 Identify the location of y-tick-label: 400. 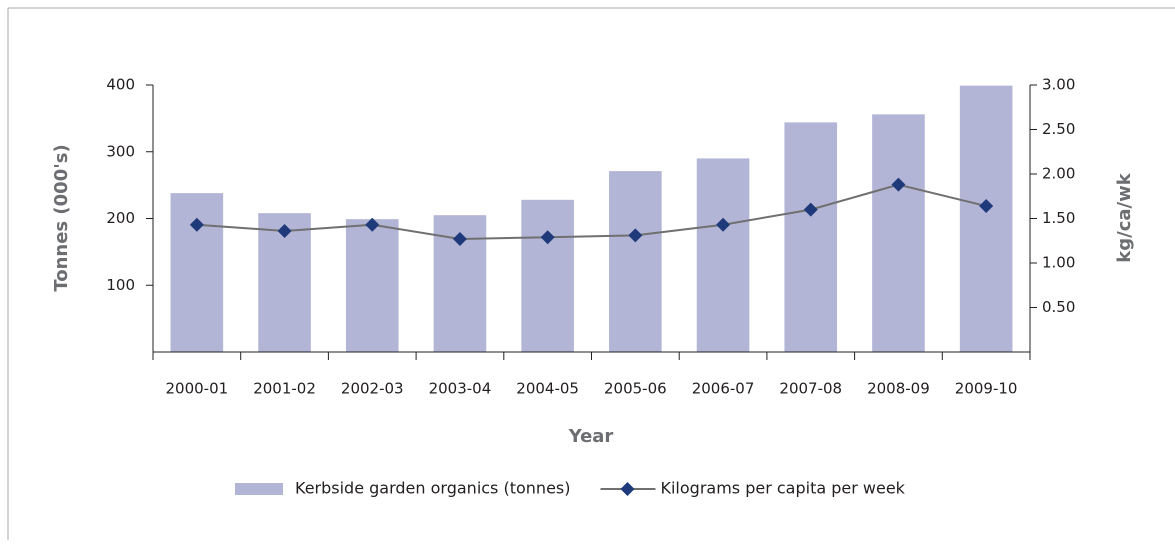
(120, 85).